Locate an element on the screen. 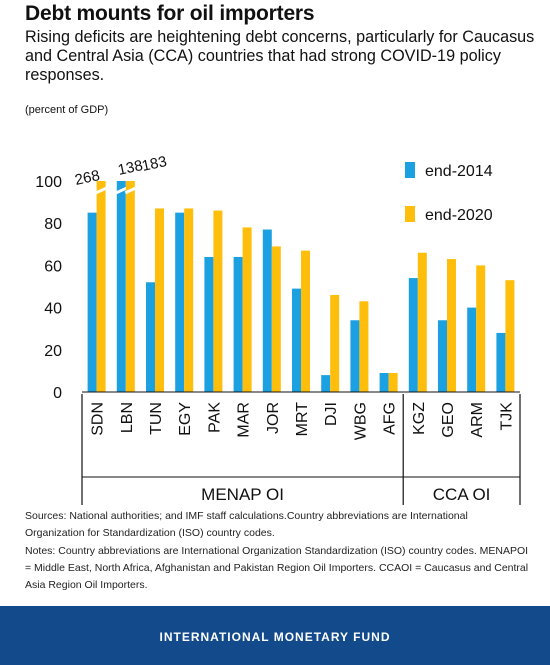  bar-end-2020-WBG is located at coordinates (364, 346).